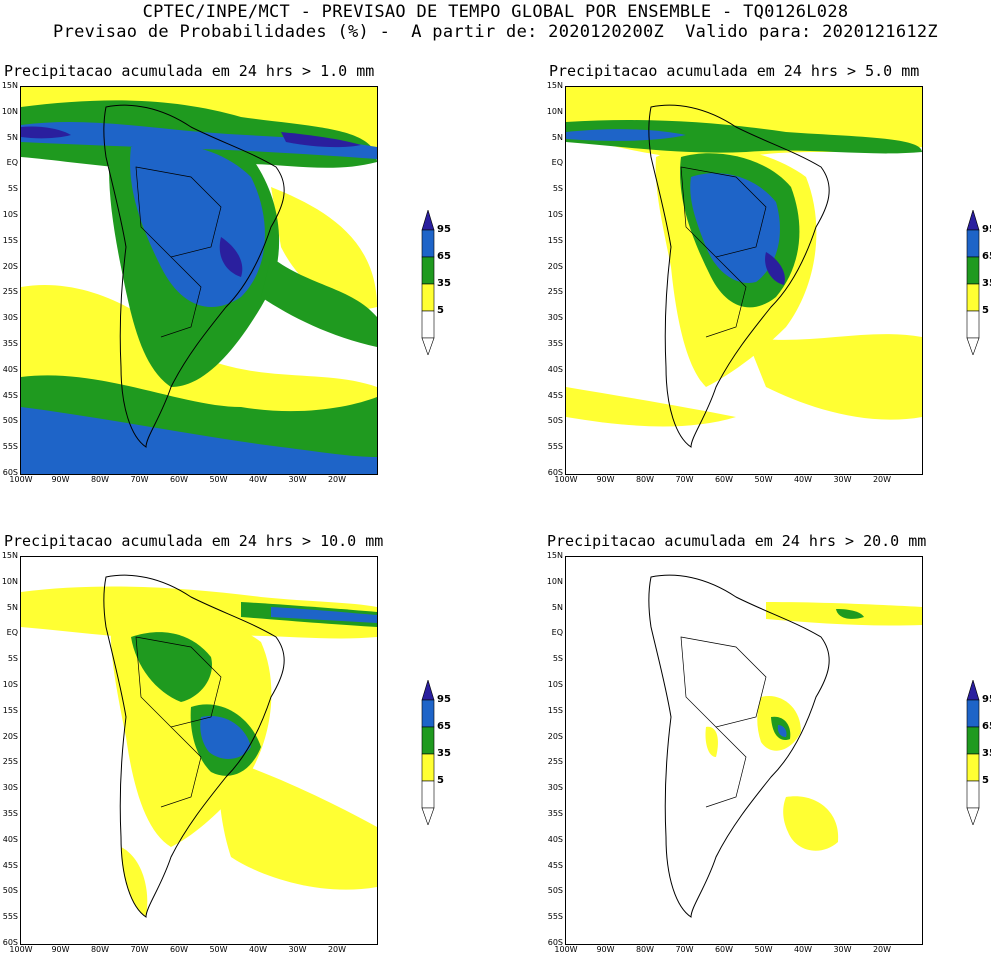 The image size is (991, 957). What do you see at coordinates (440, 780) in the screenshot?
I see `colorbar-label: 5` at bounding box center [440, 780].